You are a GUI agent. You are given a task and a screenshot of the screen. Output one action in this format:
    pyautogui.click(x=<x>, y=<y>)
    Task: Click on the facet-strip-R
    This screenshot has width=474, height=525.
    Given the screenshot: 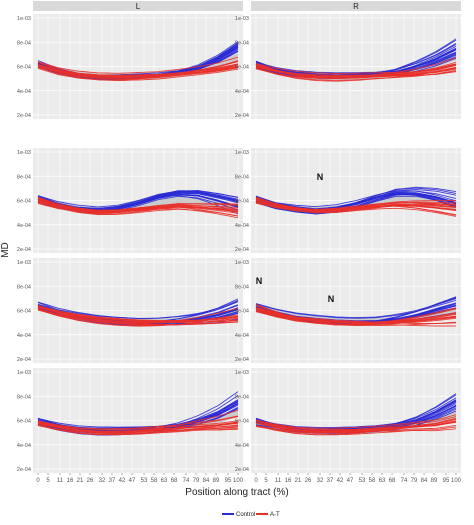 What is the action you would take?
    pyautogui.click(x=356, y=6)
    